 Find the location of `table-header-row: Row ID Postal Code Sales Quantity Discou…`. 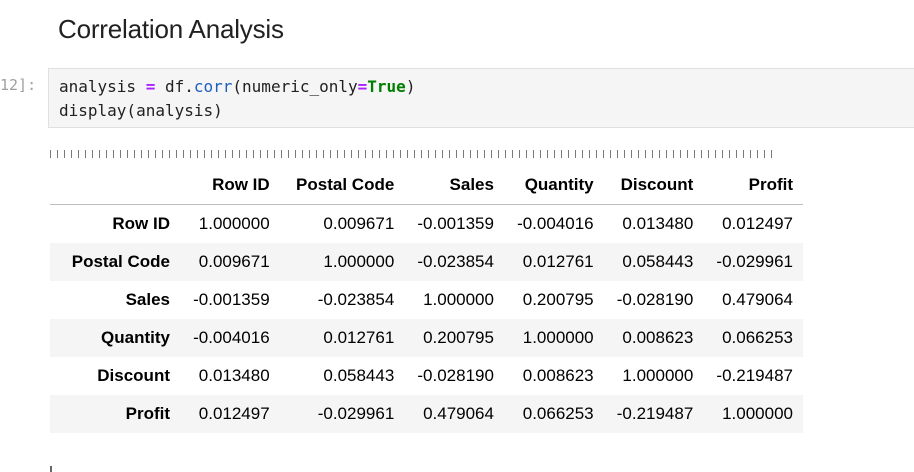

table-header-row: Row ID Postal Code Sales Quantity Discou… is located at coordinates (426, 185).